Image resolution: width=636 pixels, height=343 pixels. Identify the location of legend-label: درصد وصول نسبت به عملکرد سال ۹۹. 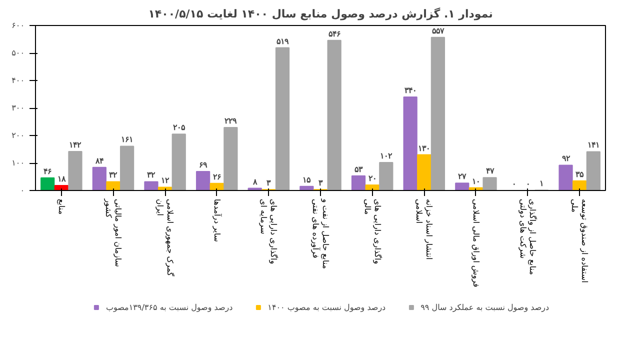
(485, 307).